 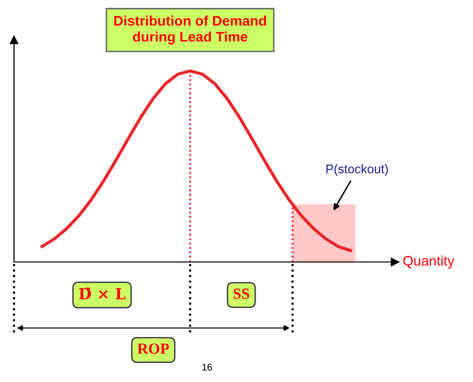 What do you see at coordinates (190, 30) in the screenshot?
I see `chart-title: Distribution of Demand during Lead Time` at bounding box center [190, 30].